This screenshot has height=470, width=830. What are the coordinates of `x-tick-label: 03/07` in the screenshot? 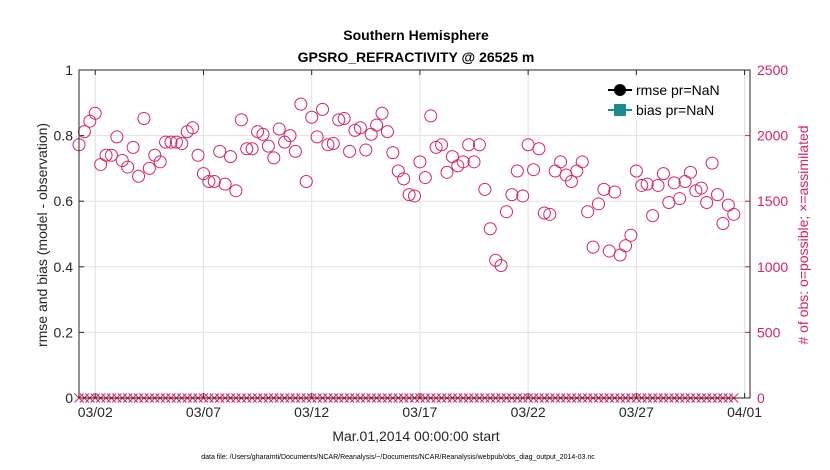 It's located at (203, 412).